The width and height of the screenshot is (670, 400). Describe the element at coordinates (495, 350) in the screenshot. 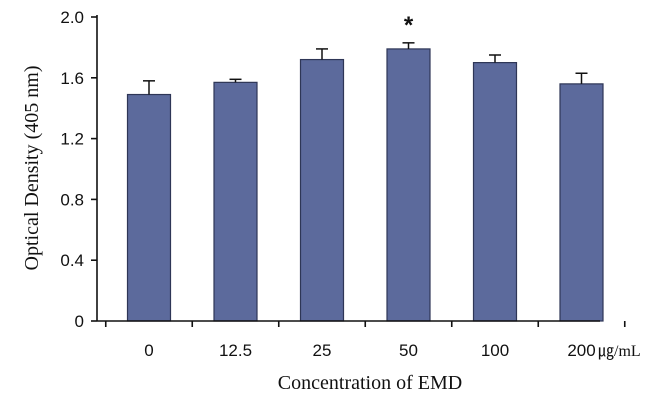

I see `x-tick-label: 100` at that location.